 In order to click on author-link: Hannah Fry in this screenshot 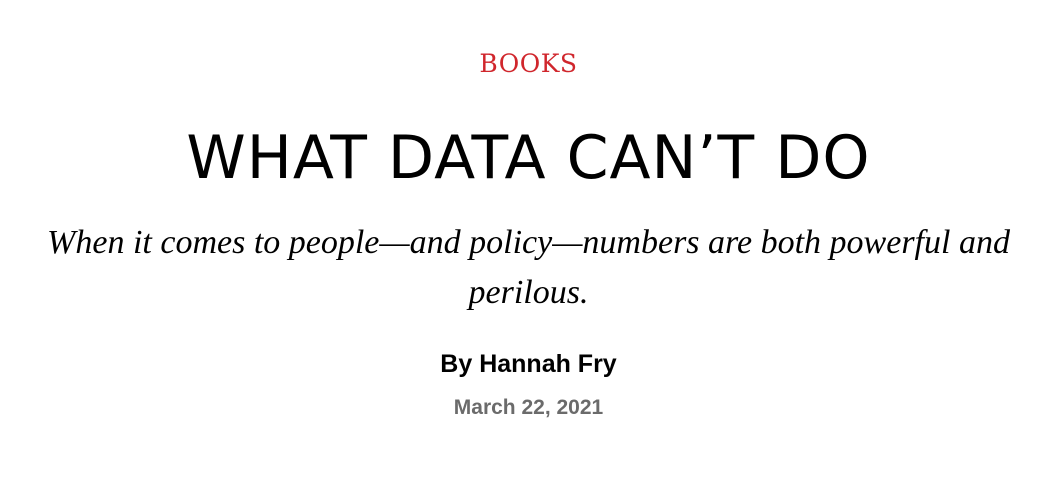, I will do `click(548, 364)`.